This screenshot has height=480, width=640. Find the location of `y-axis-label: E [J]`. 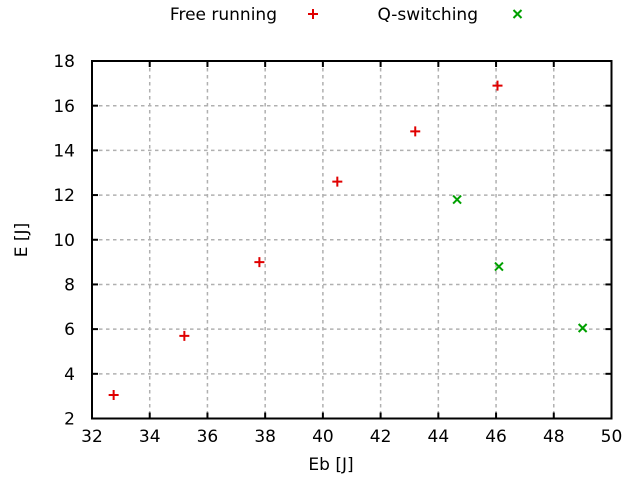

y-axis-label: E [J] is located at coordinates (22, 240).